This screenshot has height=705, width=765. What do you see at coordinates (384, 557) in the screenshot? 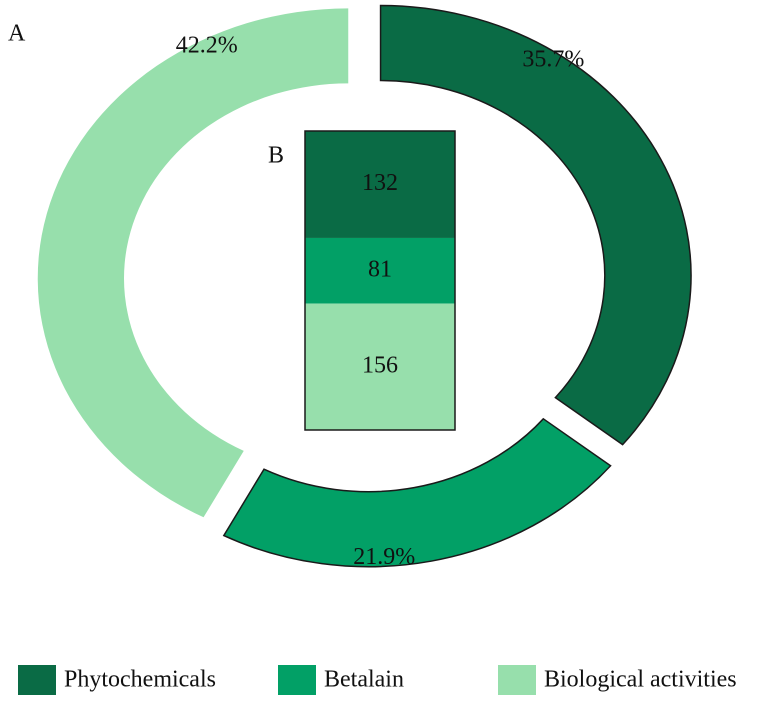
I see `value-label: 21.9%` at bounding box center [384, 557].